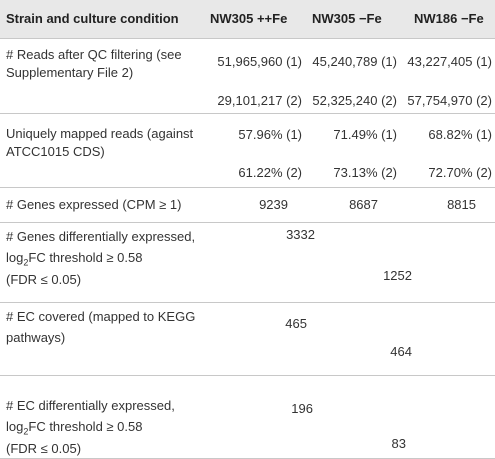 This screenshot has height=459, width=495. I want to click on row-label: pathways), so click(36, 337).